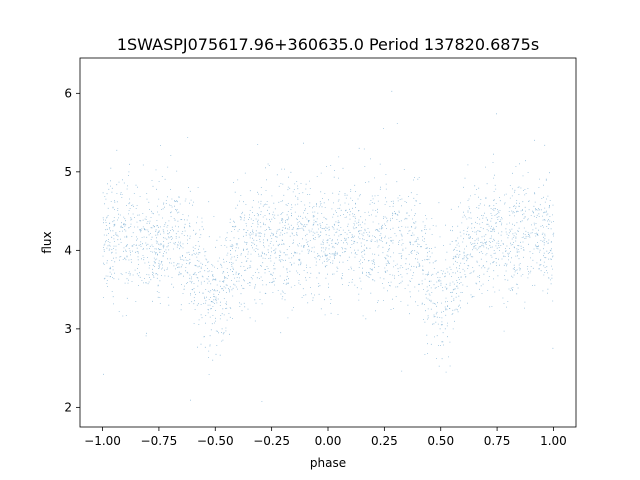  What do you see at coordinates (328, 441) in the screenshot?
I see `x-tick-label: 0.00` at bounding box center [328, 441].